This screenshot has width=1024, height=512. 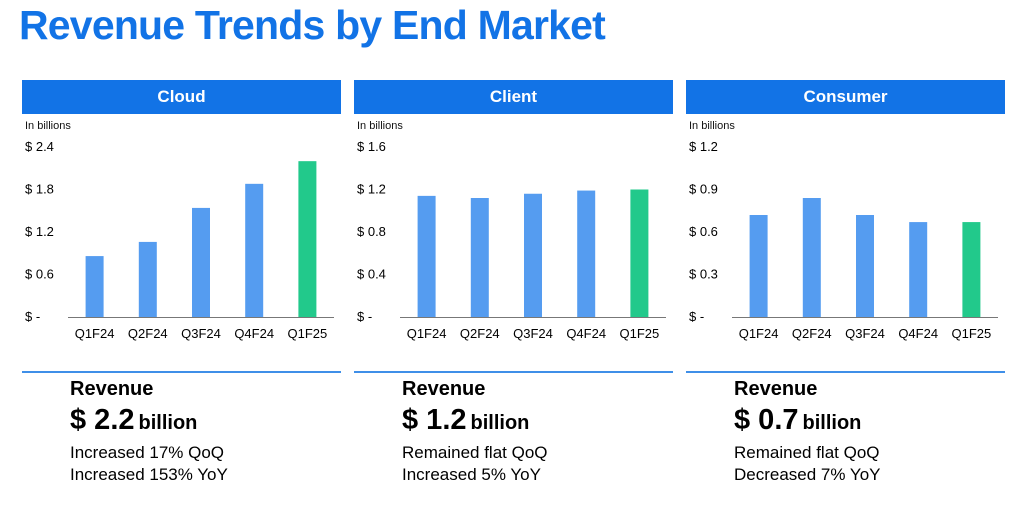 I want to click on summary-value: $ 0.7 billion, so click(x=807, y=422).